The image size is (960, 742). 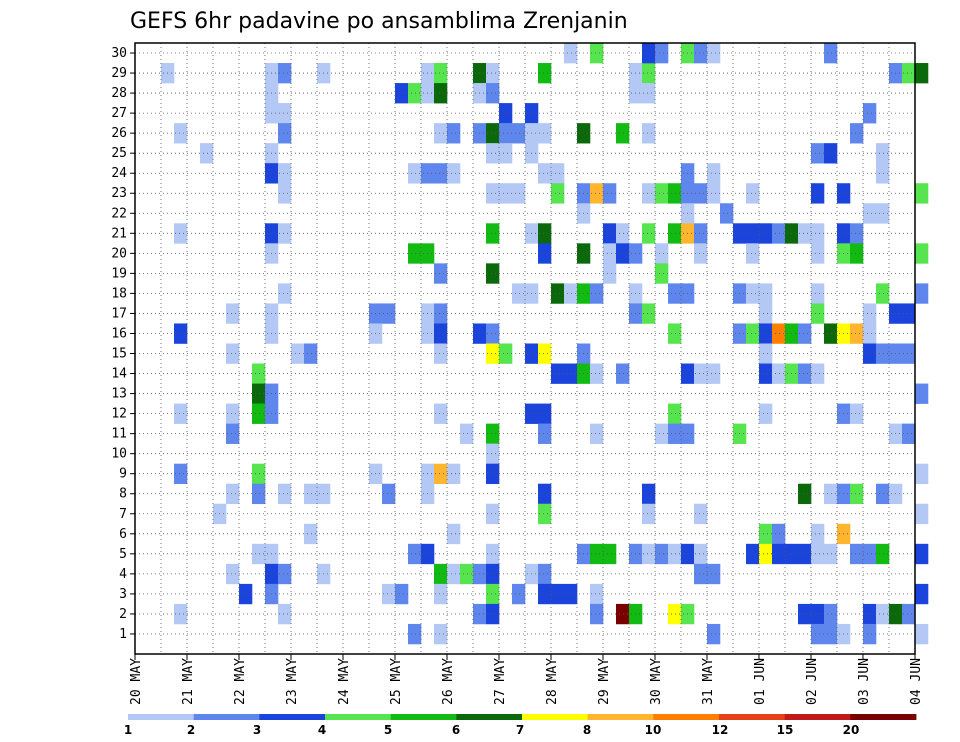 I want to click on y-tick-label: 30, so click(x=119, y=53).